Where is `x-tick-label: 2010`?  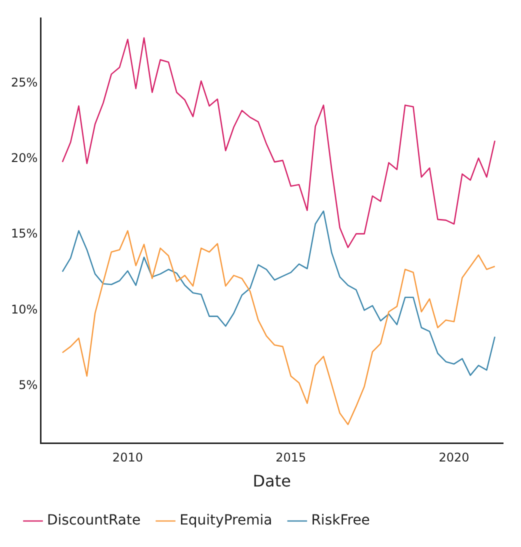
x-tick-label: 2010 is located at coordinates (127, 457).